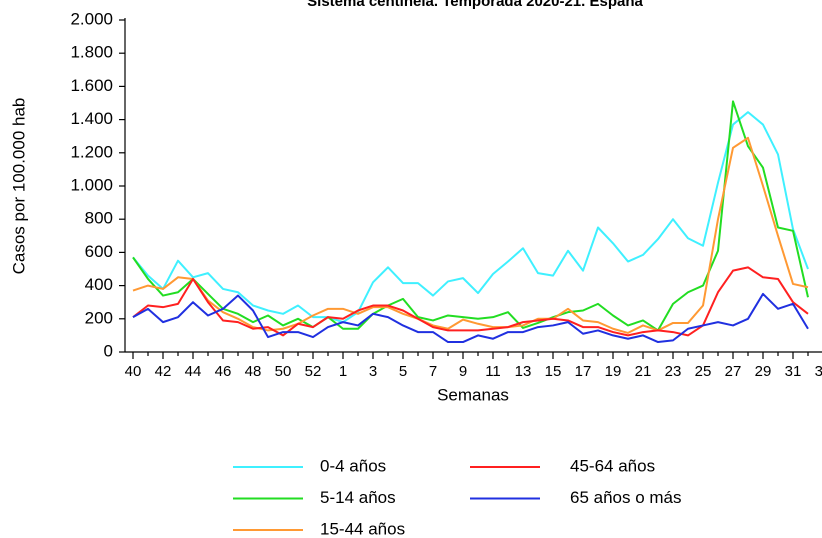  What do you see at coordinates (473, 394) in the screenshot?
I see `x-axis-label: Semanas` at bounding box center [473, 394].